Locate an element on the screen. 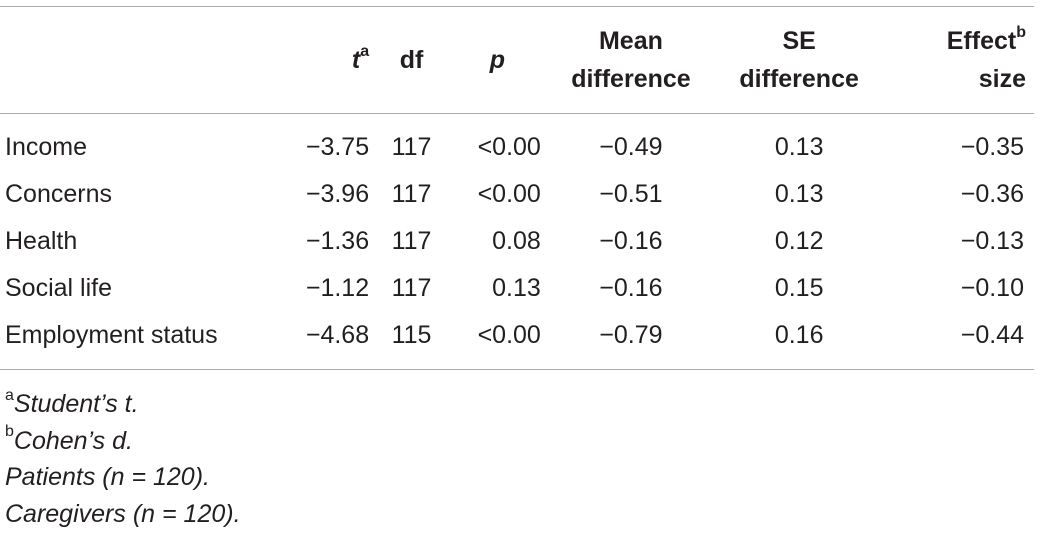 This screenshot has height=538, width=1039. footnote-mark: b is located at coordinates (9, 432).